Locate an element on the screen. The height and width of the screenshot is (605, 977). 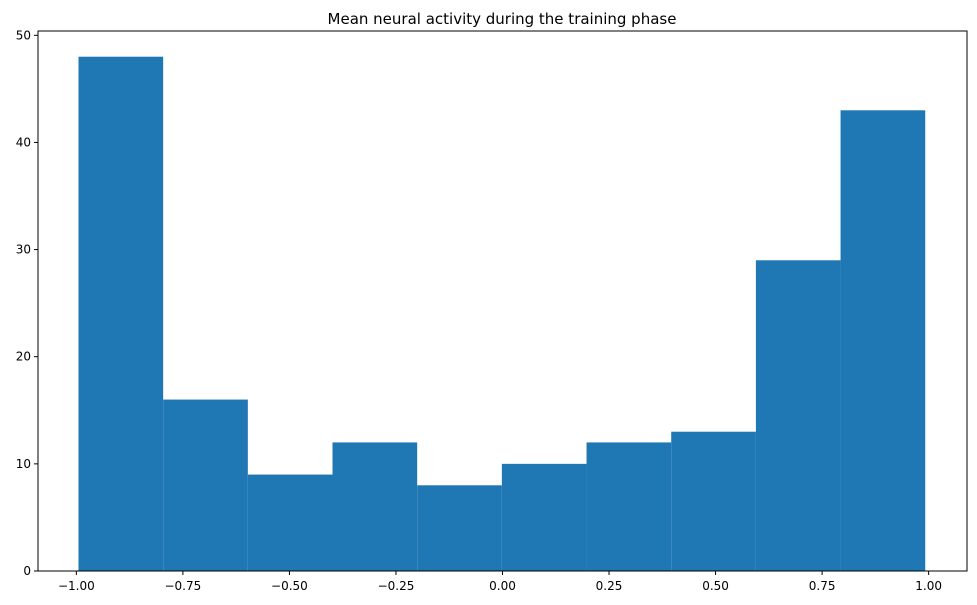
y-tick-label: 10 is located at coordinates (23, 464).